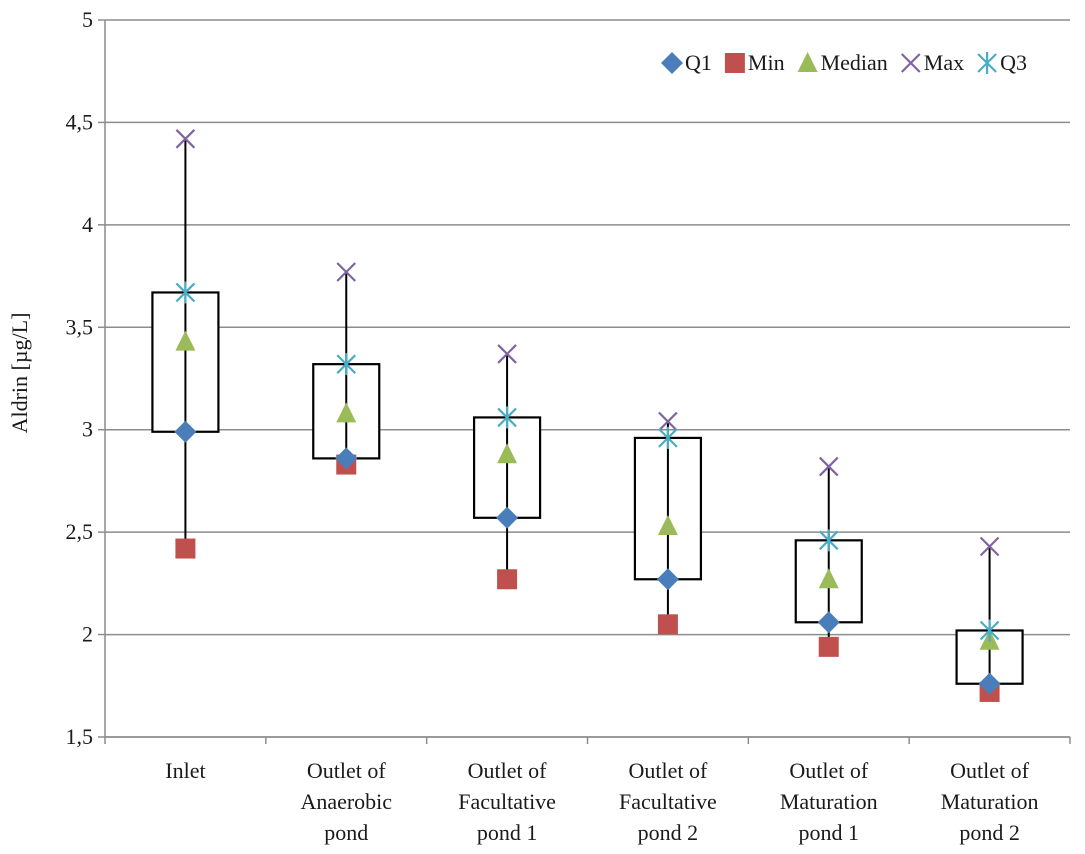  What do you see at coordinates (80, 326) in the screenshot?
I see `y-tick-label: 3,5` at bounding box center [80, 326].